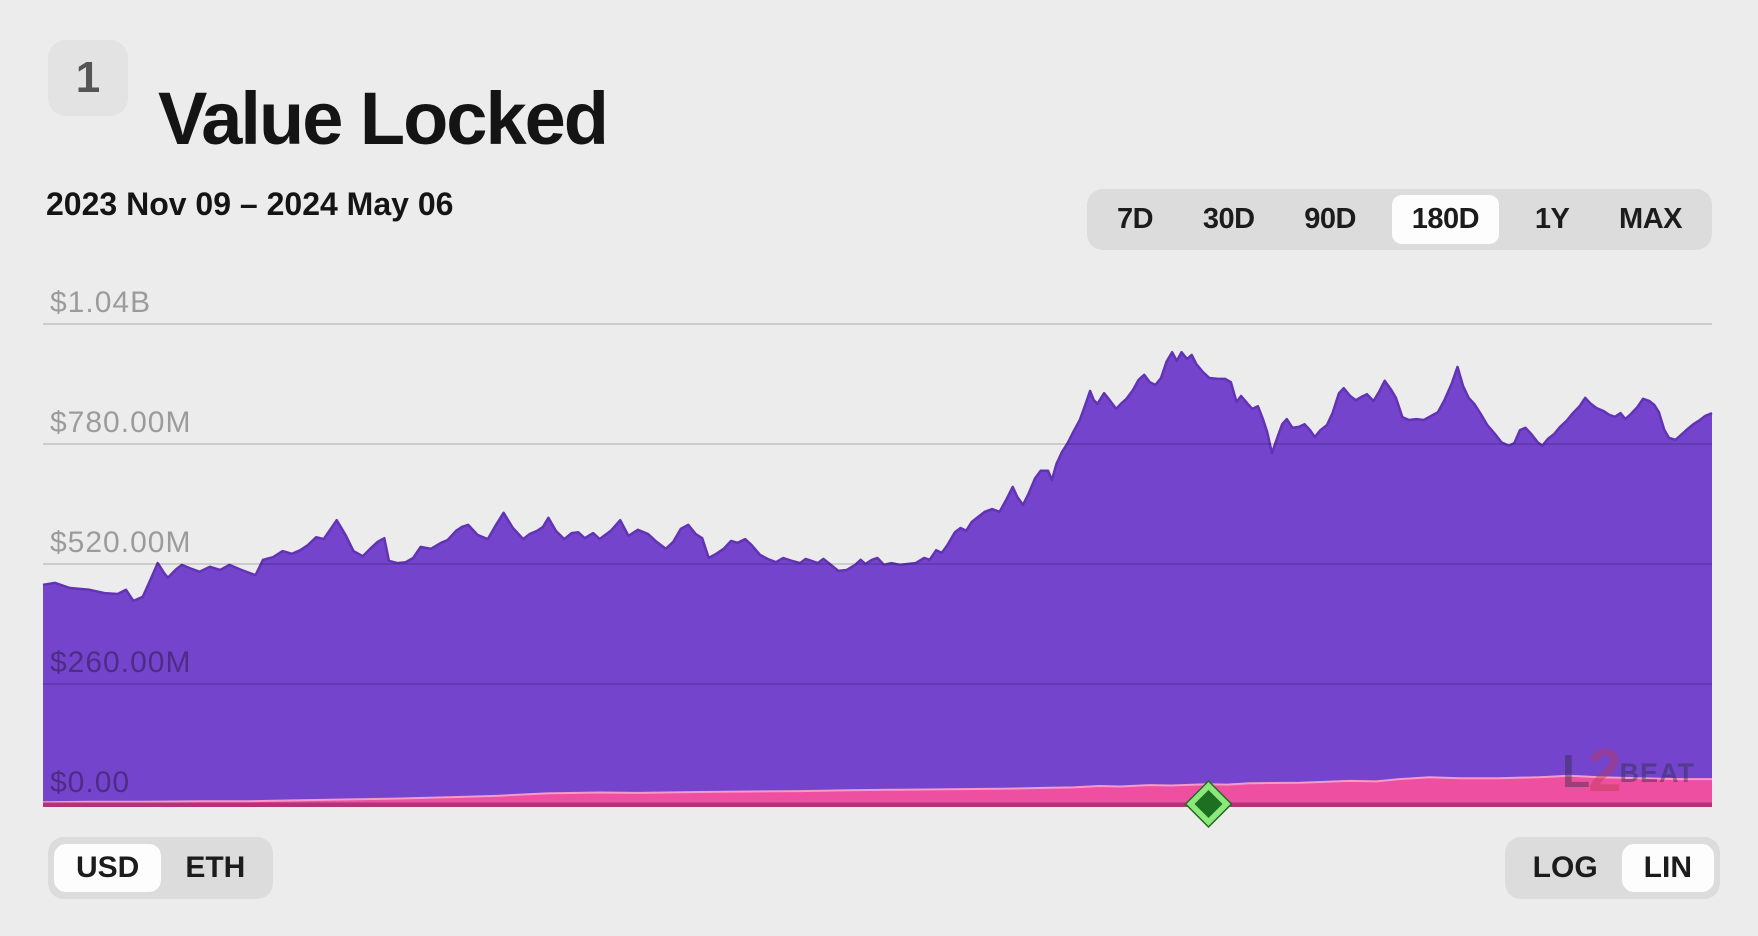 The image size is (1758, 936). What do you see at coordinates (1135, 219) in the screenshot?
I see `range-option-7d: 7D` at bounding box center [1135, 219].